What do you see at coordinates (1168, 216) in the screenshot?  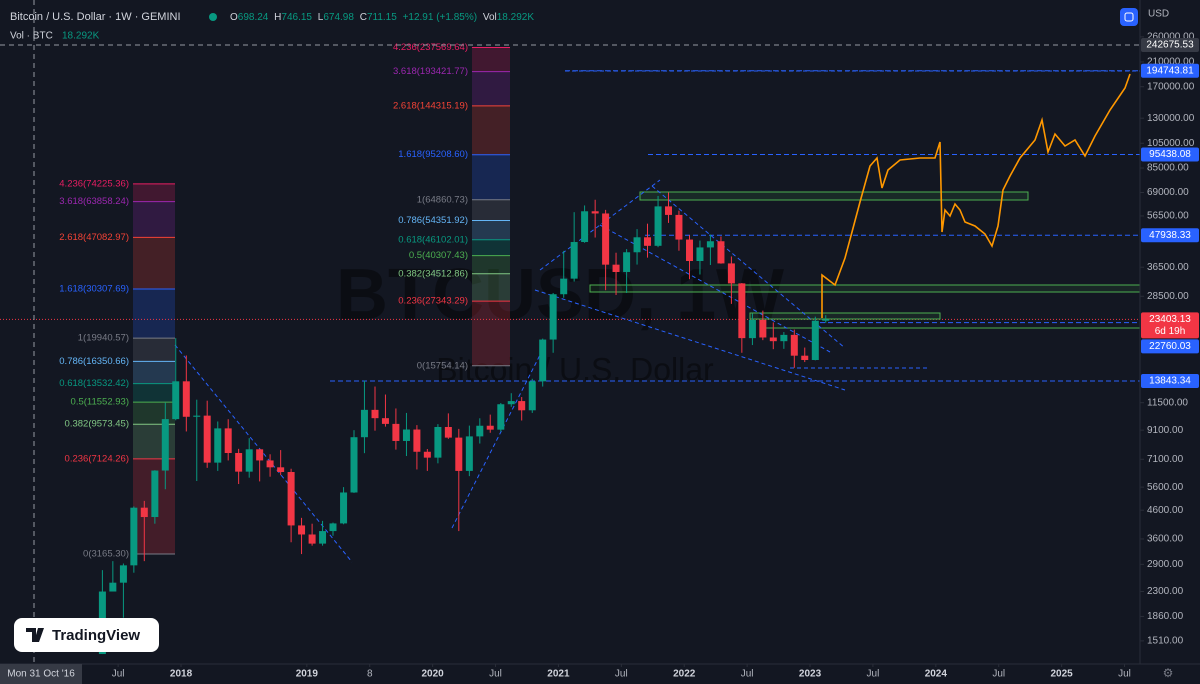 I see `y-tick-label: 56500.00` at bounding box center [1168, 216].